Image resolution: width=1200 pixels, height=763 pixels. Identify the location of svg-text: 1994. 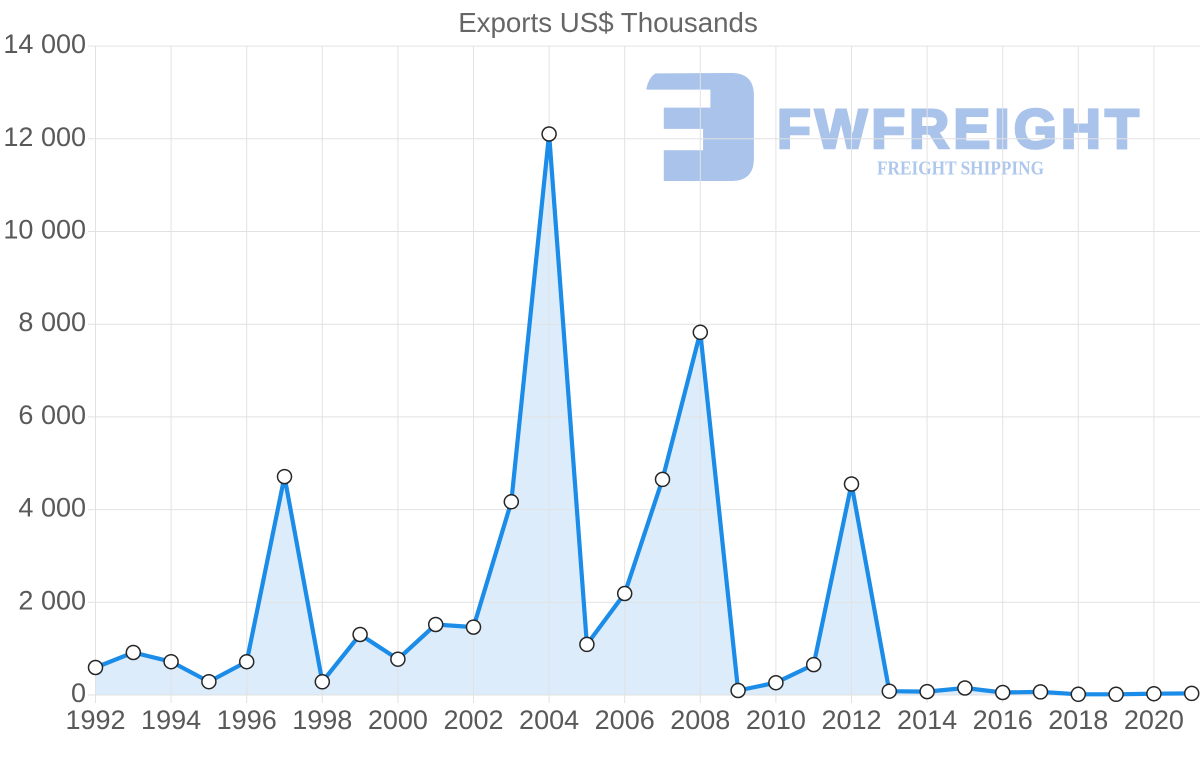
(171, 720).